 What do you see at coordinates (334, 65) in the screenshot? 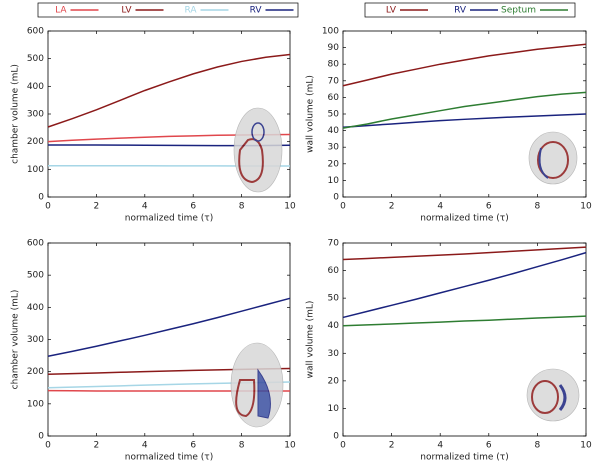
I see `y-tick-label: 80` at bounding box center [334, 65].